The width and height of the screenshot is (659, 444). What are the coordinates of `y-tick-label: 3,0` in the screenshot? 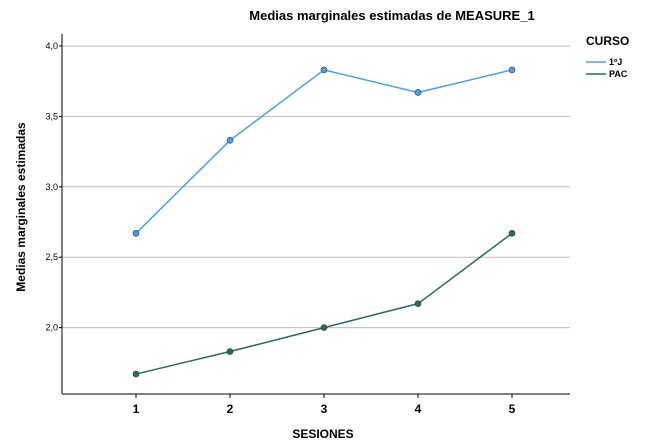 It's located at (51, 187).